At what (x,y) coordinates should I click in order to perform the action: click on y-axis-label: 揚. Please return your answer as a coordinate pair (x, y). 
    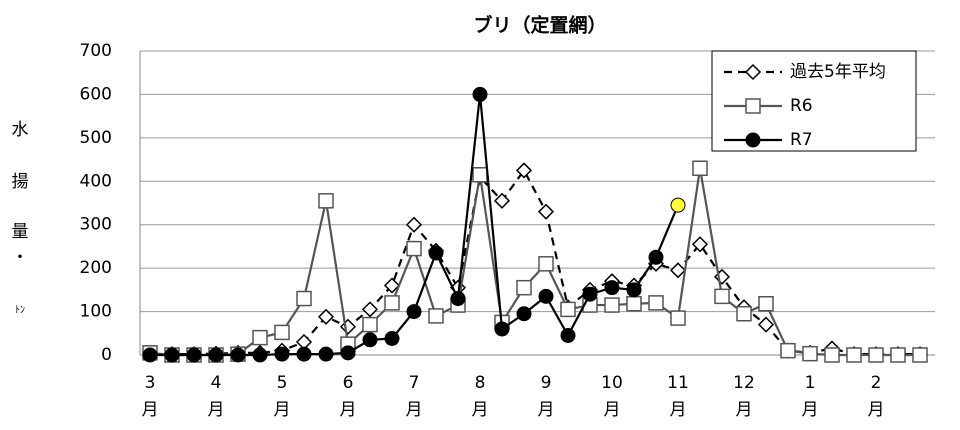
    Looking at the image, I should click on (20, 182).